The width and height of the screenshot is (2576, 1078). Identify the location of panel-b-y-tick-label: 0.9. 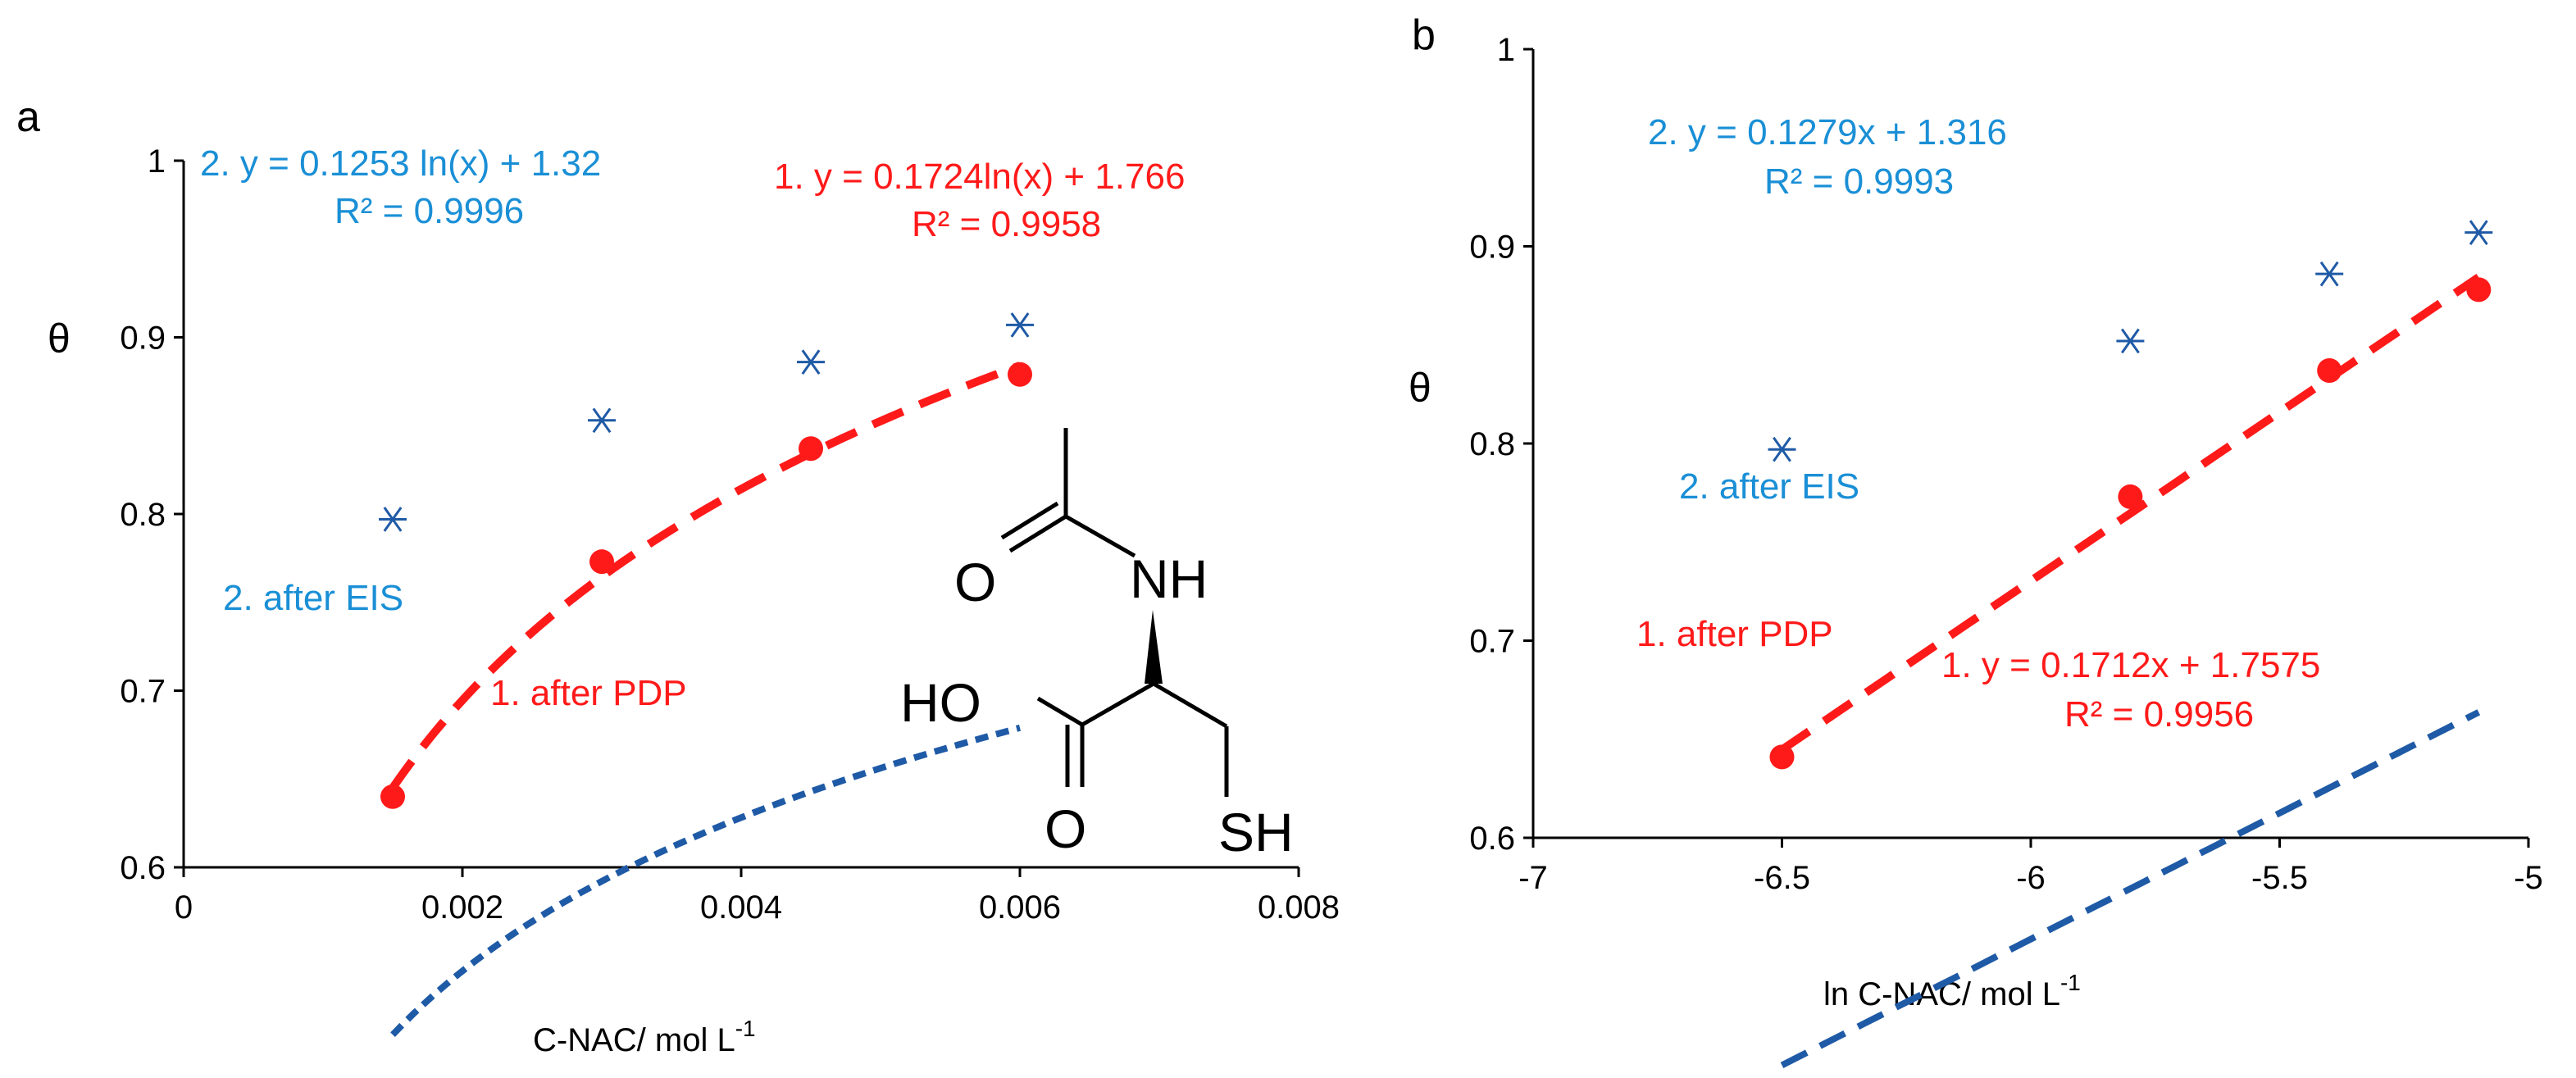
(1492, 248).